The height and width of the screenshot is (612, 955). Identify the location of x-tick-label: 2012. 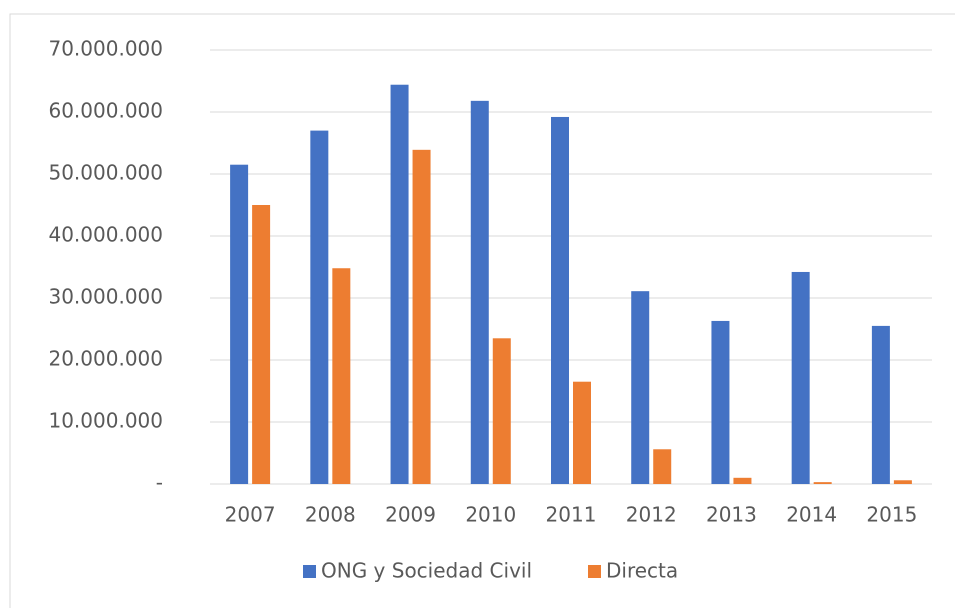
(651, 515).